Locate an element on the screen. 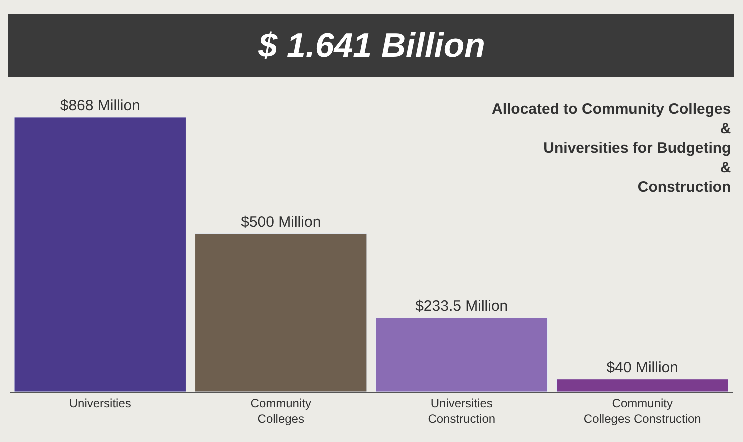 Image resolution: width=743 pixels, height=442 pixels. data-label: $868 Million is located at coordinates (100, 105).